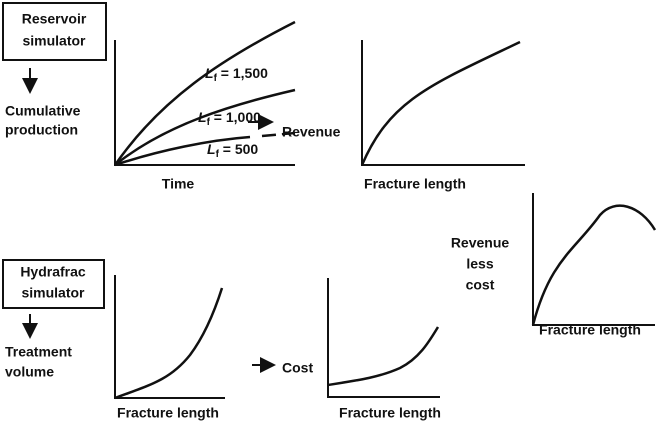 Image resolution: width=658 pixels, height=422 pixels. What do you see at coordinates (242, 73) in the screenshot?
I see `label-part: = 1,500` at bounding box center [242, 73].